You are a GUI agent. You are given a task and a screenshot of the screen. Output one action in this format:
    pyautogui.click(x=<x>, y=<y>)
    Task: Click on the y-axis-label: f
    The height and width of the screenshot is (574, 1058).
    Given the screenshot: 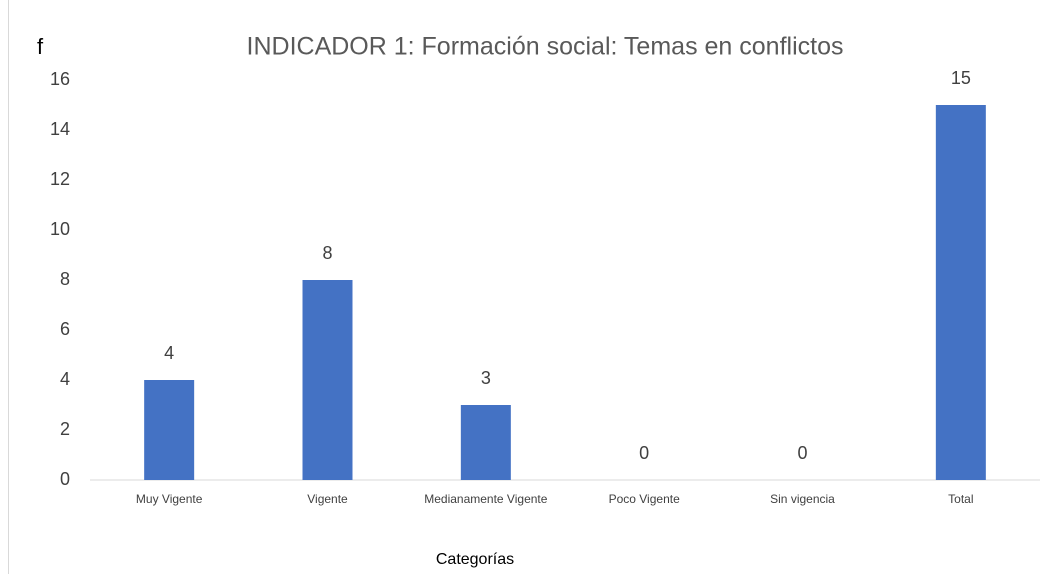 What is the action you would take?
    pyautogui.click(x=40, y=46)
    